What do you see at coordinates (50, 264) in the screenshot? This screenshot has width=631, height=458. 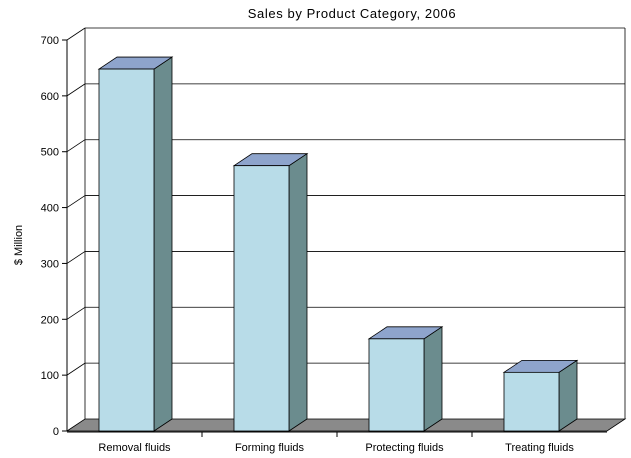 I see `y-tick-label: 300` at bounding box center [50, 264].